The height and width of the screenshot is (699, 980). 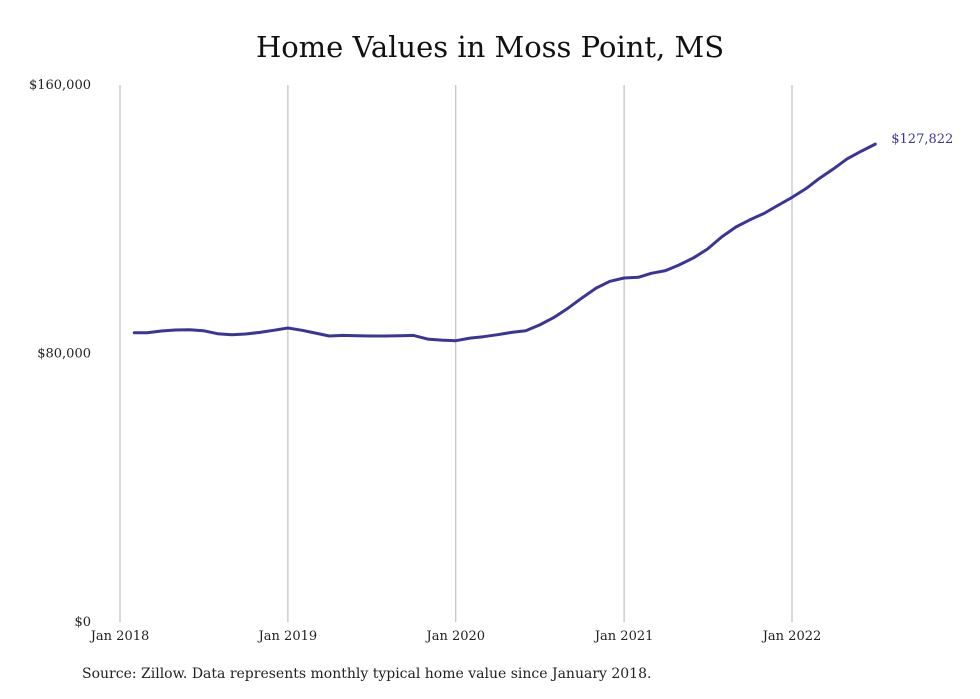 What do you see at coordinates (623, 636) in the screenshot?
I see `x-tick-label: Jan 2021` at bounding box center [623, 636].